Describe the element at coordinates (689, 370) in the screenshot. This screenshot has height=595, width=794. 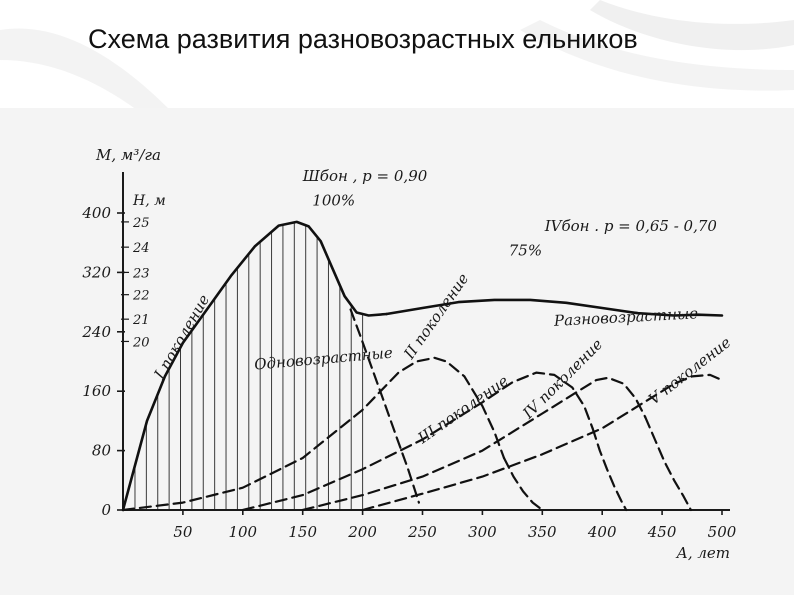
I see `chart-annotation: V поколение` at that location.